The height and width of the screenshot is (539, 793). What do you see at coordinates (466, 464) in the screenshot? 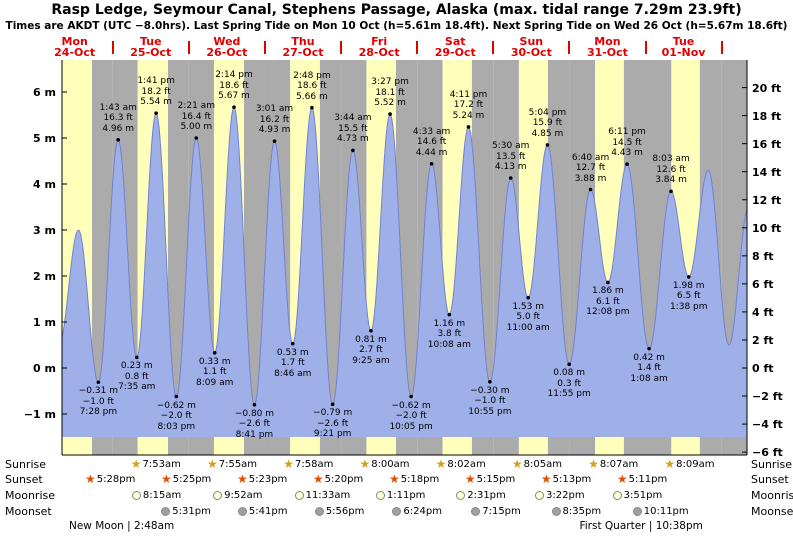
I see `sunrise-time: 8:02am` at bounding box center [466, 464].